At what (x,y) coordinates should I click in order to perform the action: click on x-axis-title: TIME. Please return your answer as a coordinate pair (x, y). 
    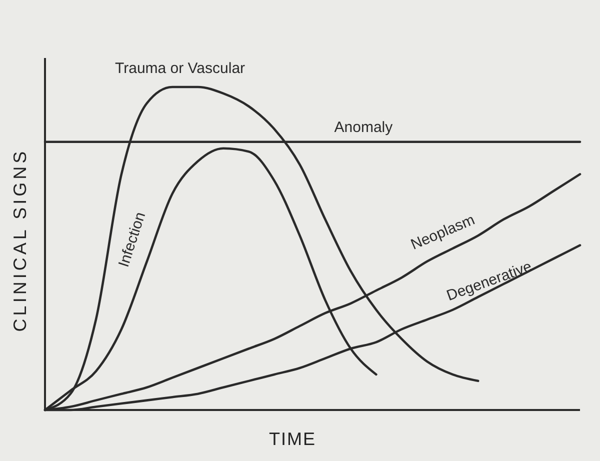
    Looking at the image, I should click on (292, 439).